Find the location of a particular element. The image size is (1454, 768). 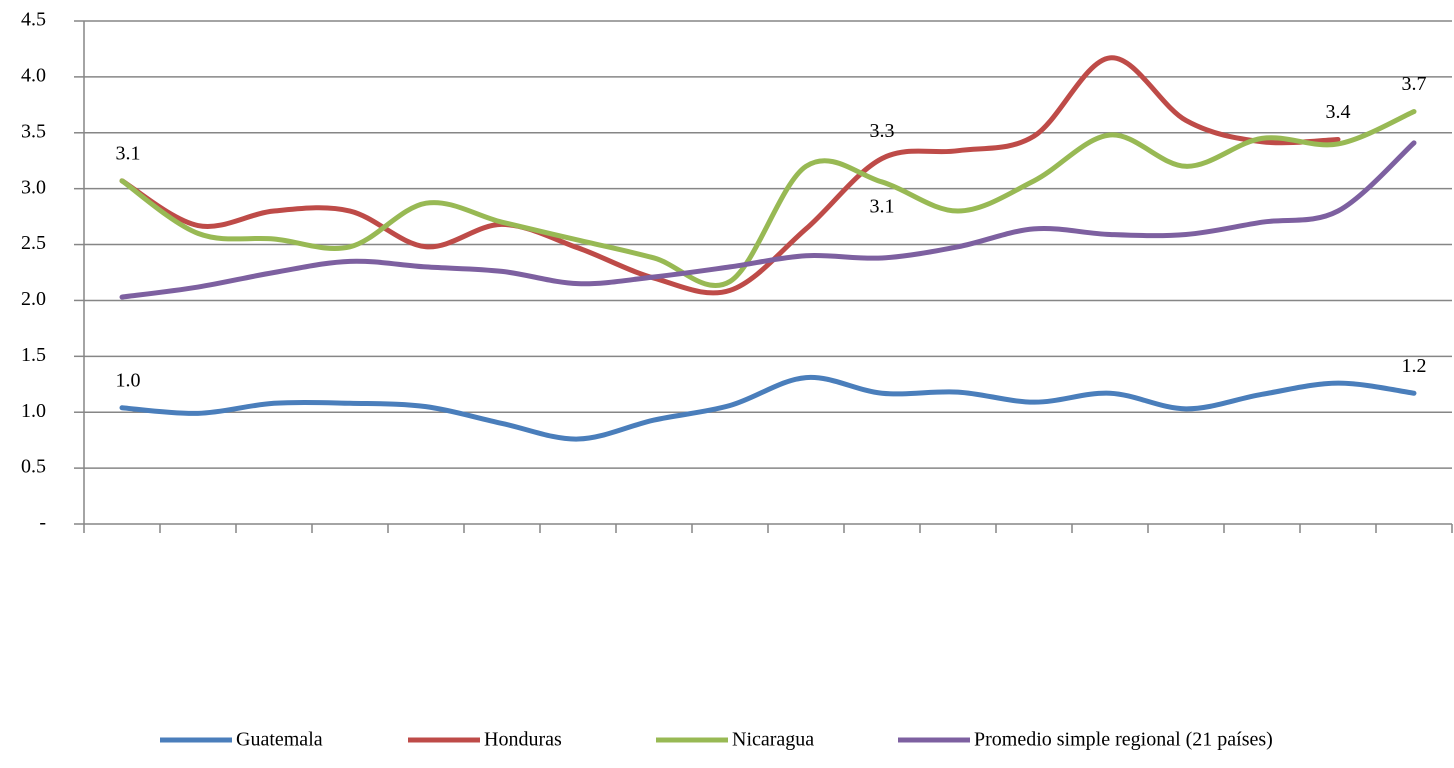

data-label: 1.2 is located at coordinates (1414, 366).